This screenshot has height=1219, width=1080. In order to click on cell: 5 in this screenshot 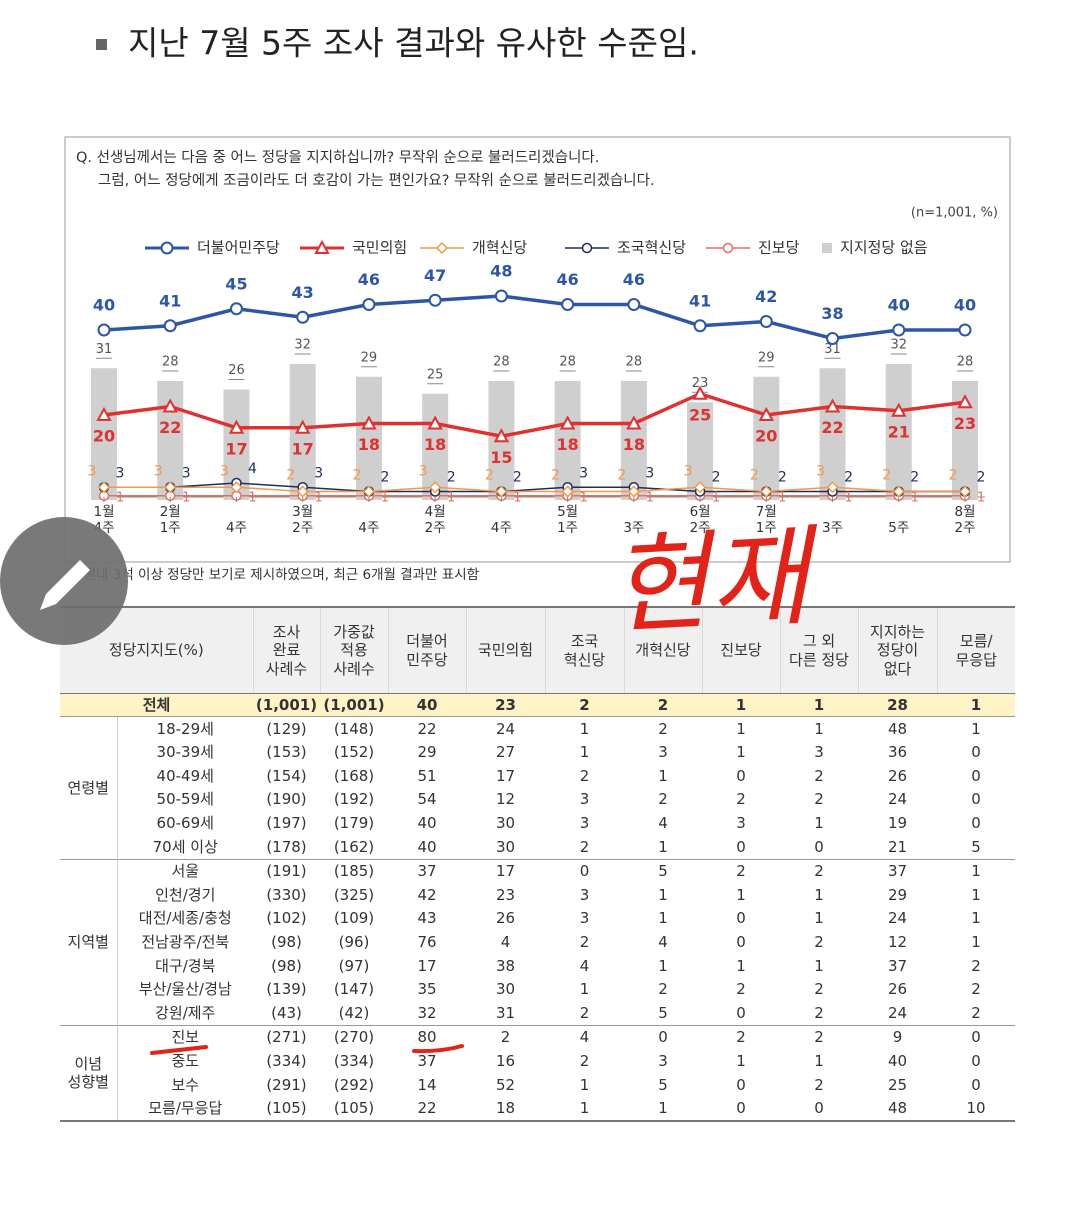, I will do `click(663, 1084)`.